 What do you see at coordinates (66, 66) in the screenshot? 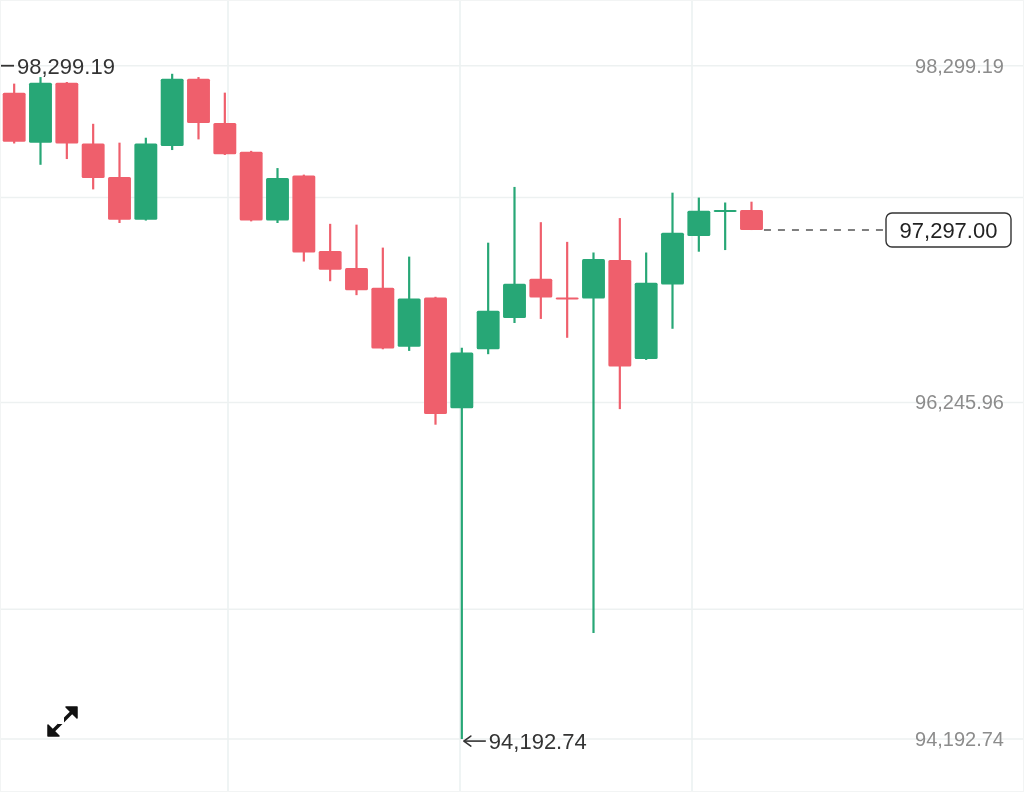
I see `annotation: 98,299.19` at bounding box center [66, 66].